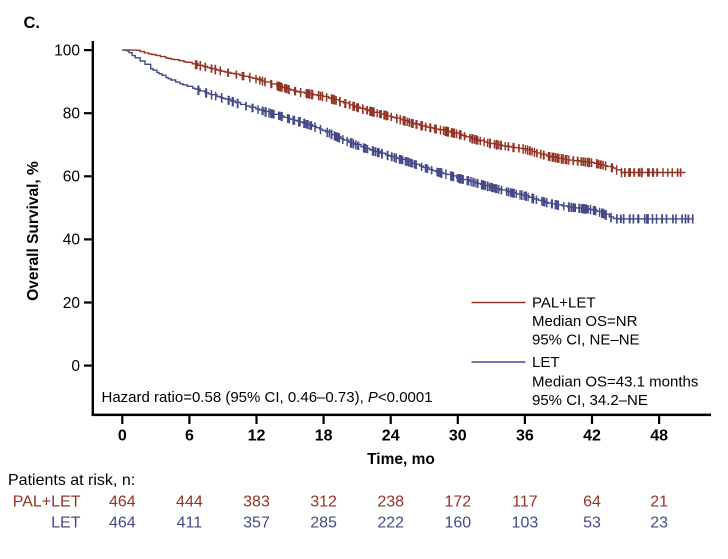 This screenshot has width=728, height=559. What do you see at coordinates (457, 502) in the screenshot?
I see `svg-text: 172` at bounding box center [457, 502].